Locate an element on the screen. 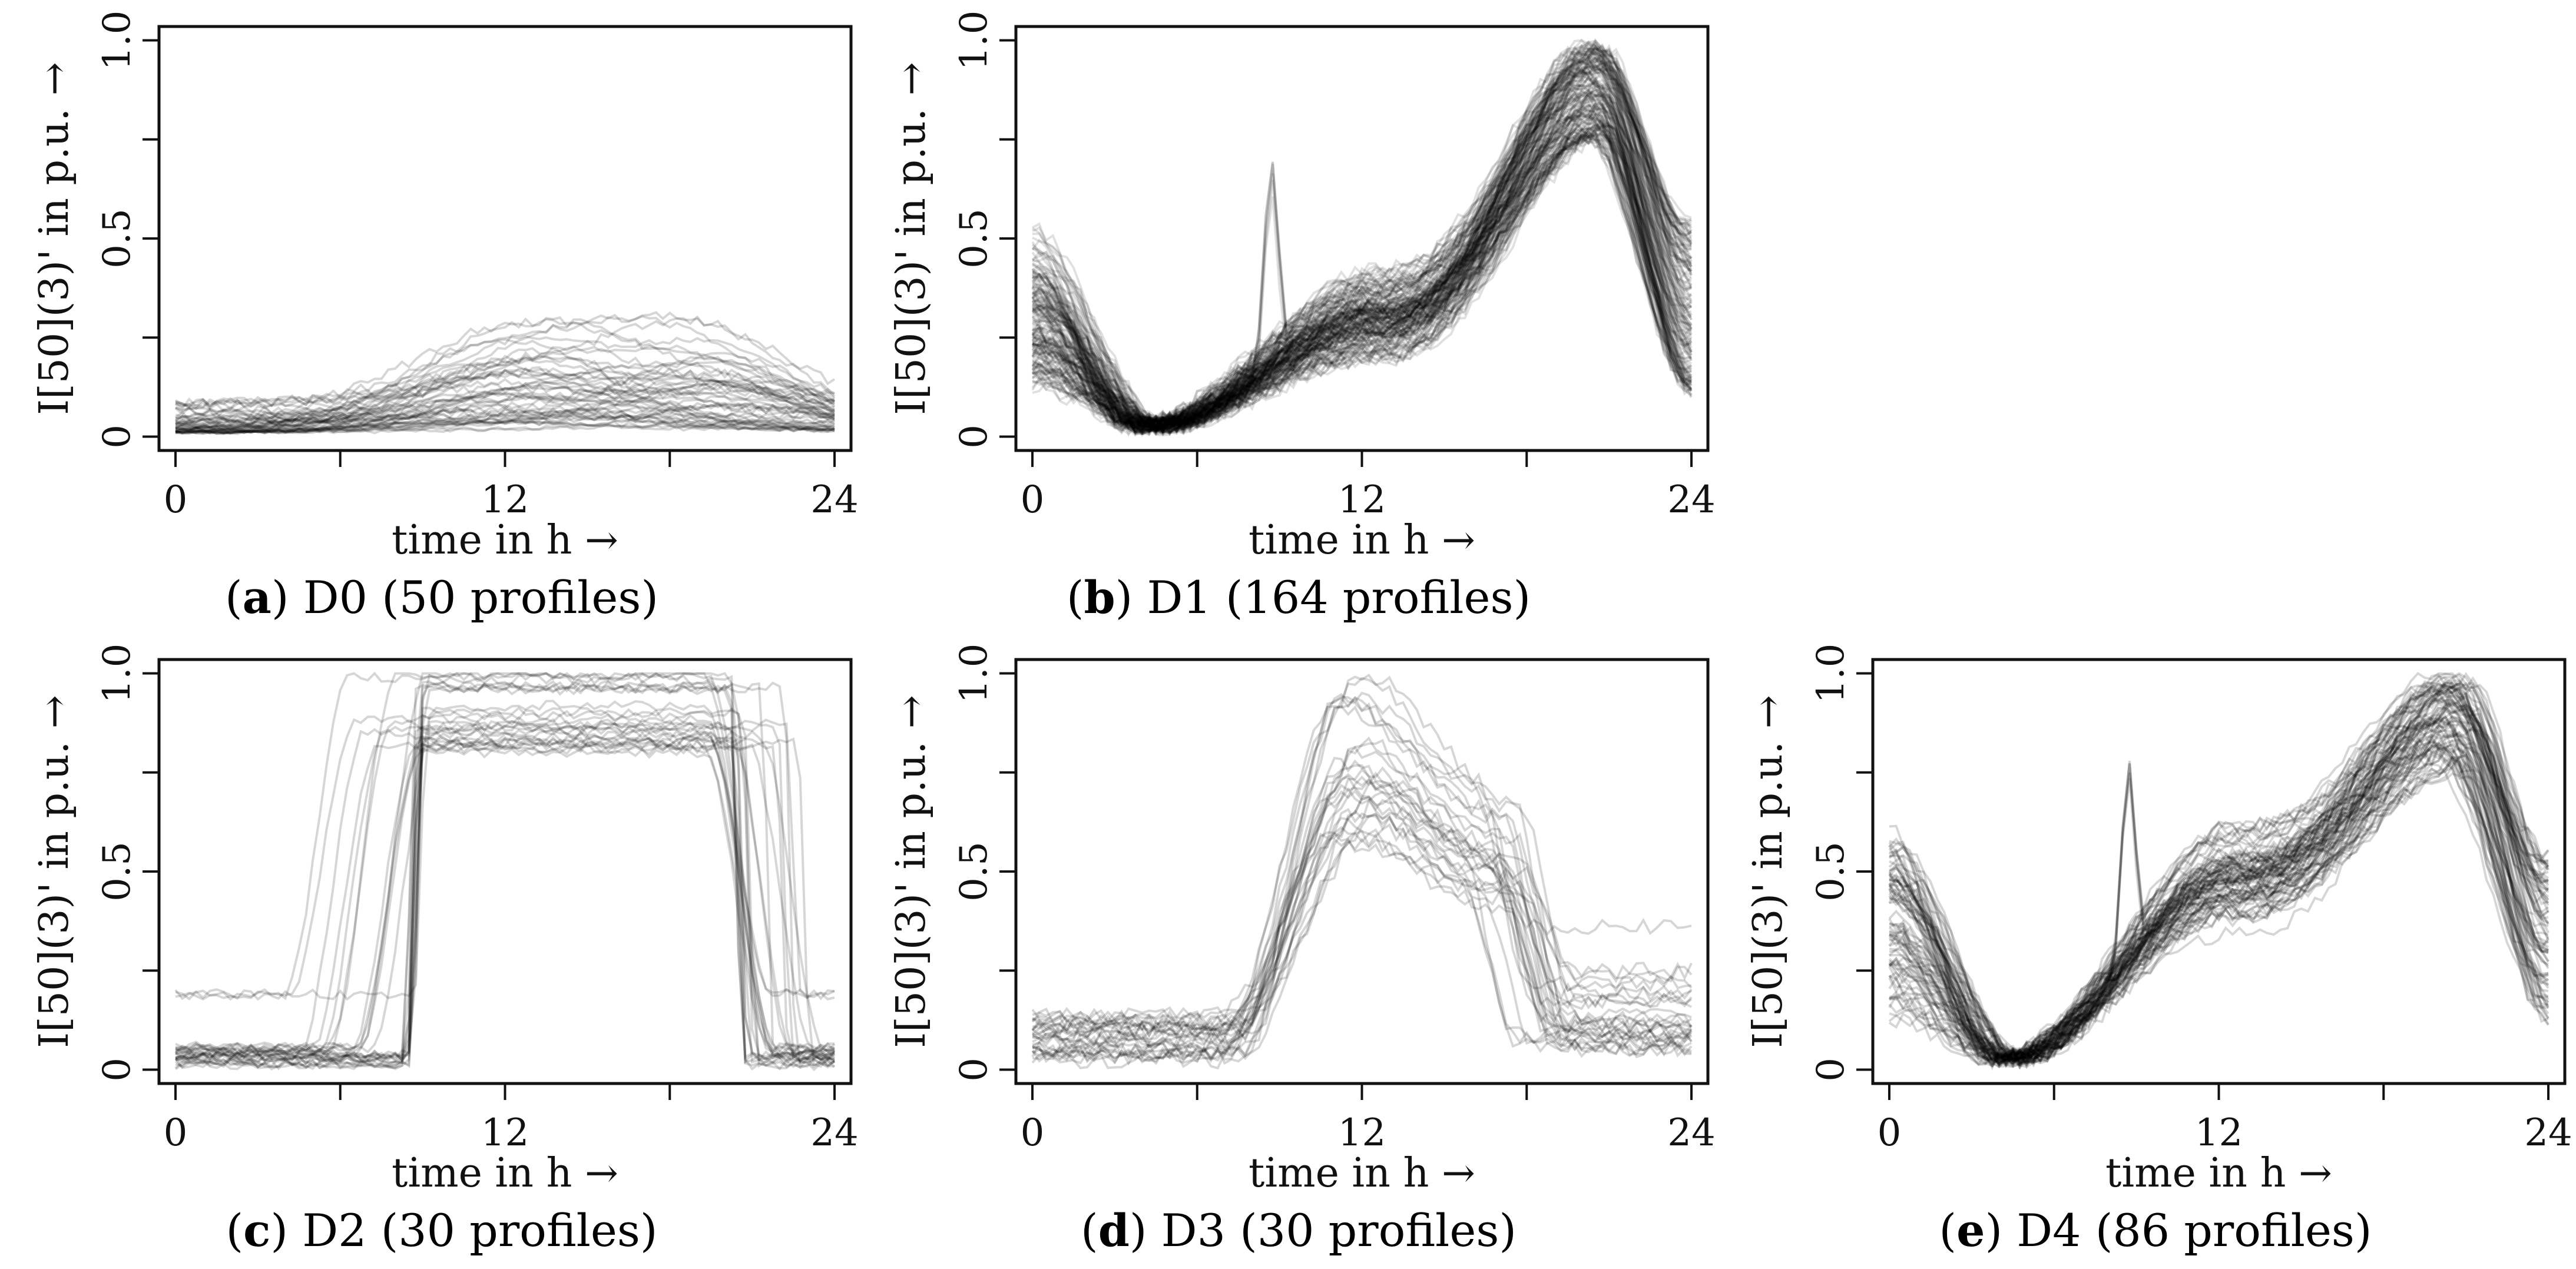 The image size is (2576, 1269). caption-D0: (a) D0 (50 profiles) is located at coordinates (441, 597).